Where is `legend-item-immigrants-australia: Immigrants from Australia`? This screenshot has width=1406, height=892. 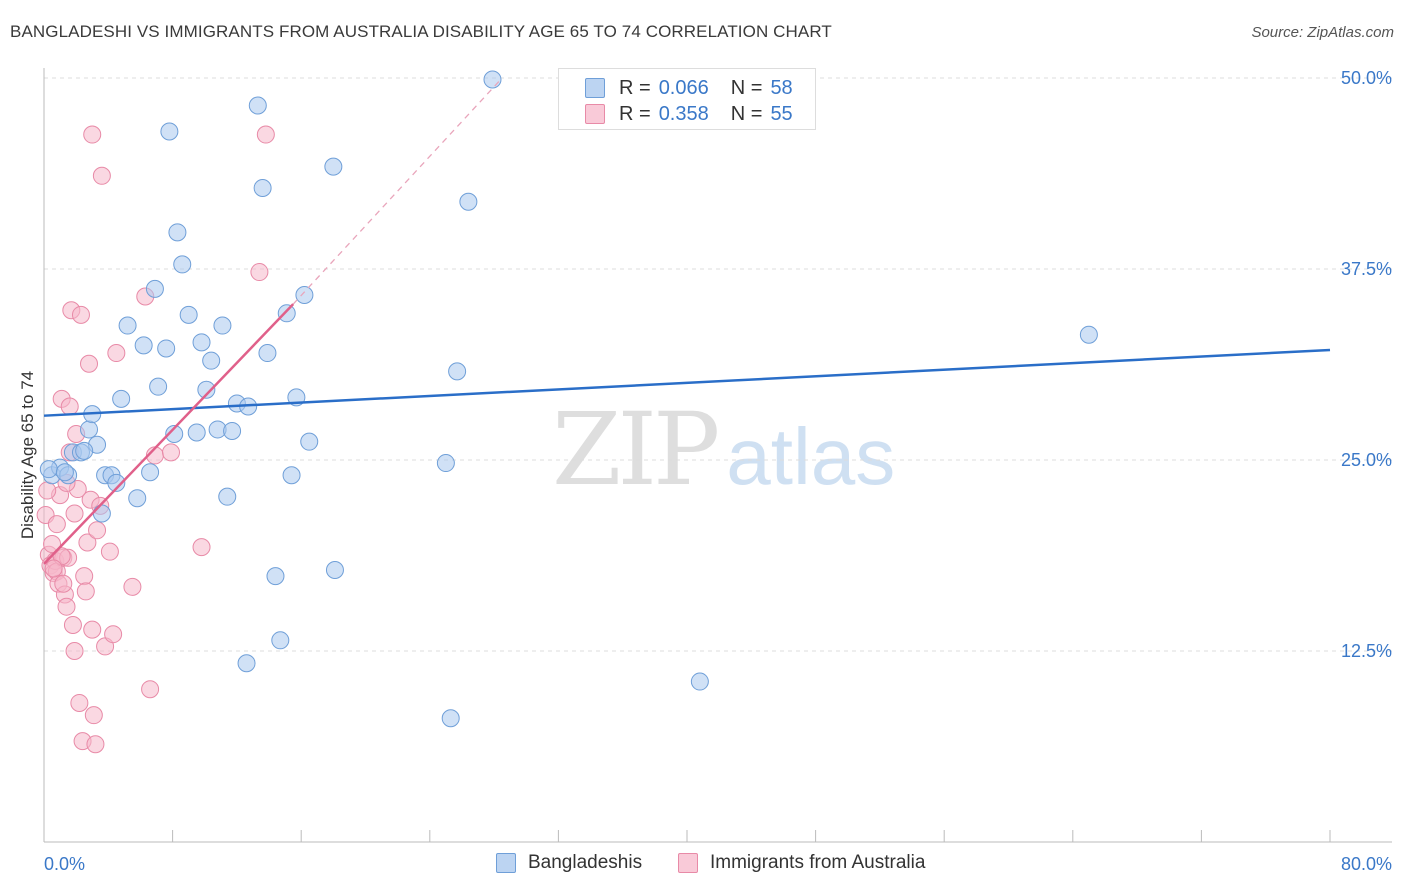
legend-item-immigrants-australia: Immigrants from Australia is located at coordinates (801, 863).